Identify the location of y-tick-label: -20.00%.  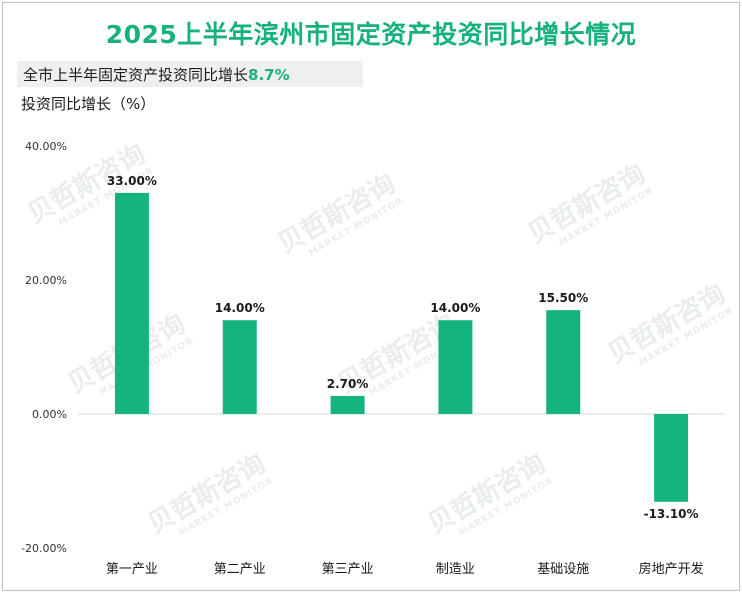
(44, 548).